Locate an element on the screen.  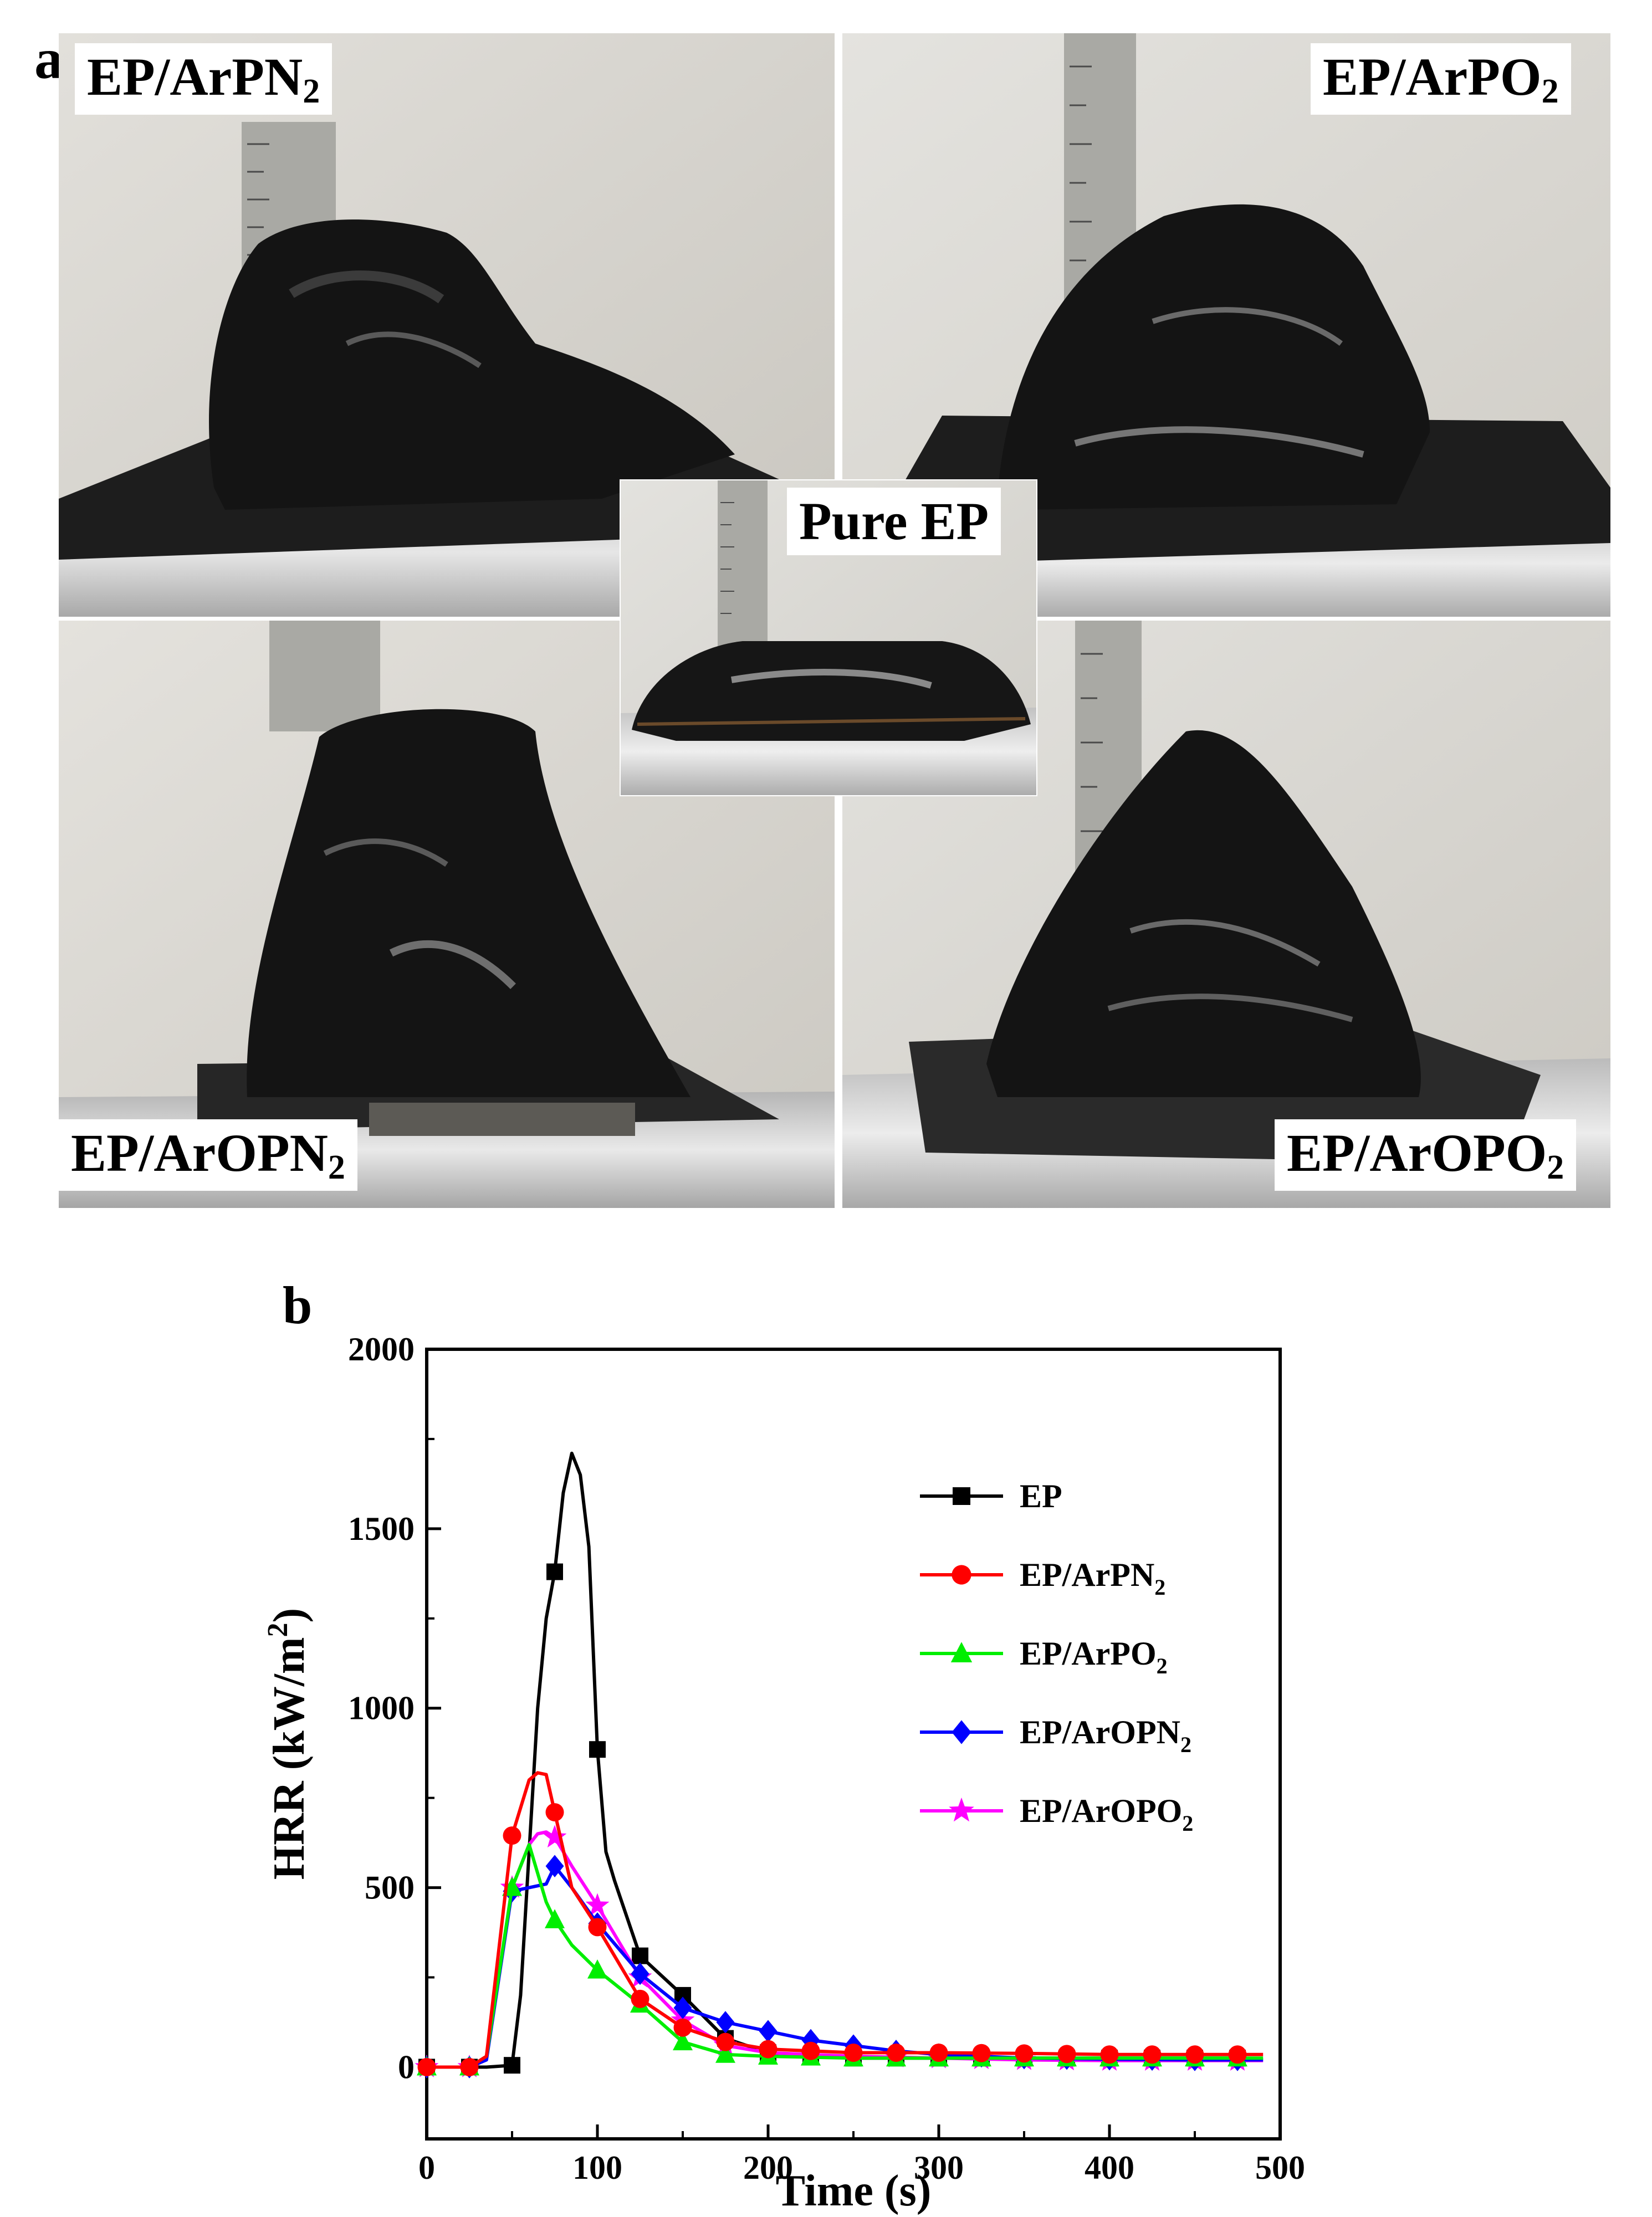
label-ep-arpo2: EP/ArPO2 is located at coordinates (1441, 79).